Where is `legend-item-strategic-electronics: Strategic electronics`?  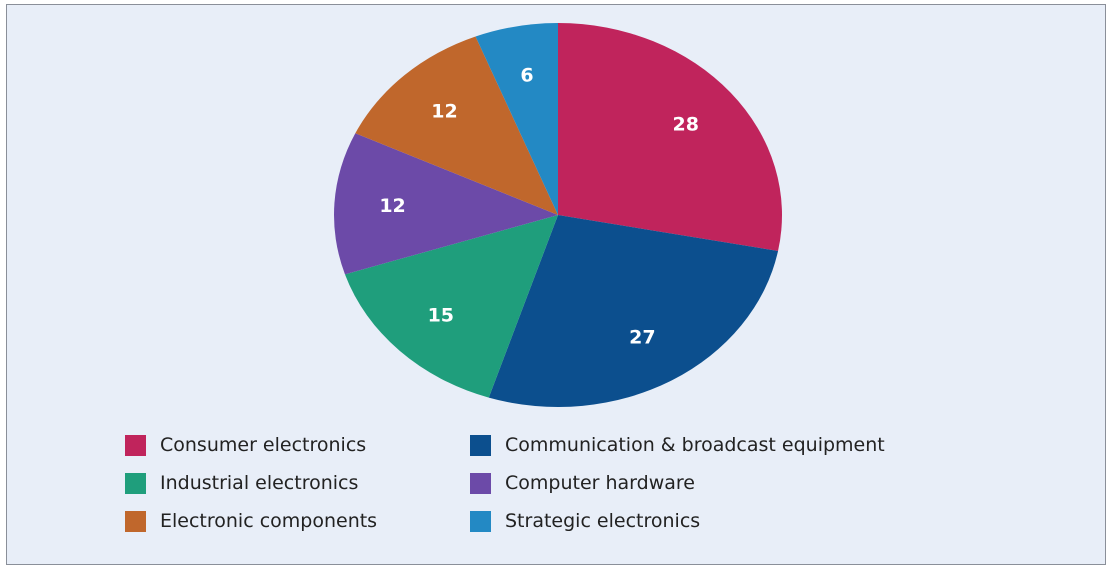
legend-item-strategic-electronics: Strategic electronics is located at coordinates (750, 521).